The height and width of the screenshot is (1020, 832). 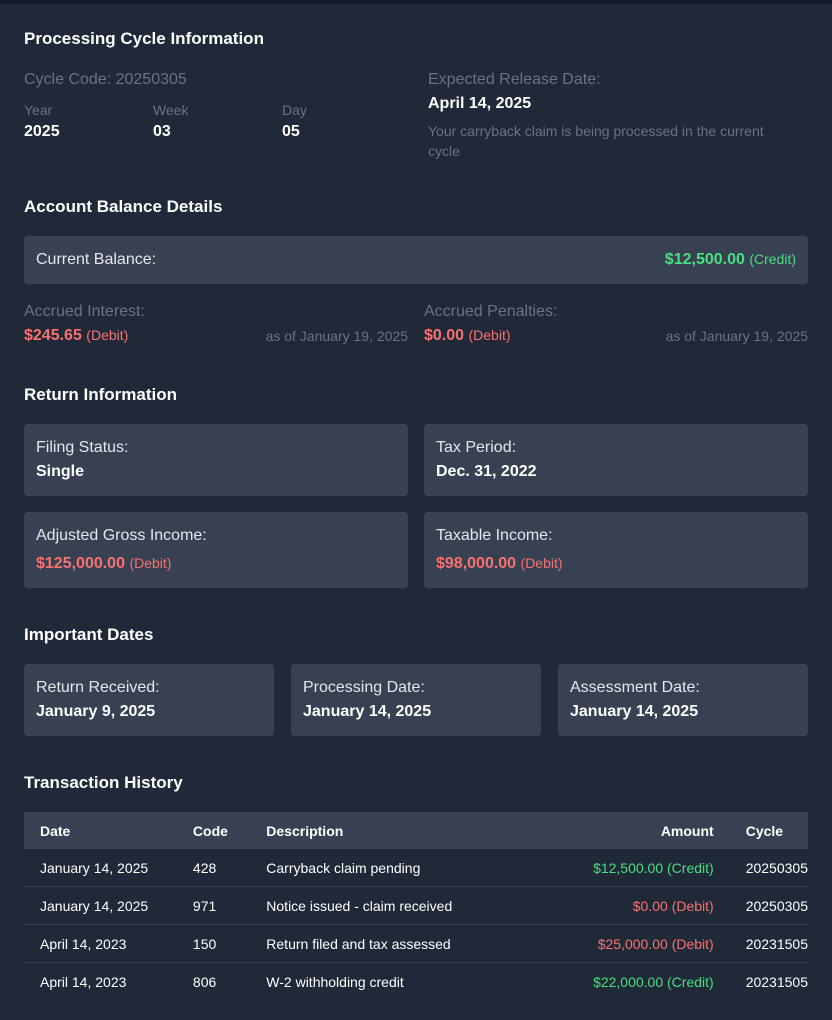 What do you see at coordinates (80, 563) in the screenshot?
I see `agi-value: $125,000.00` at bounding box center [80, 563].